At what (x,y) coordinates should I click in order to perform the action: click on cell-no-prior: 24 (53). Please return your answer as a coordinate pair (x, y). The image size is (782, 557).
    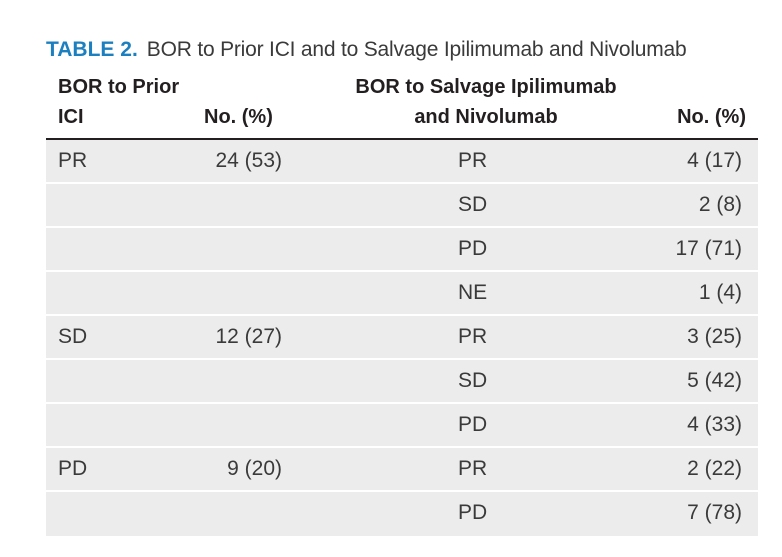
    Looking at the image, I should click on (248, 160).